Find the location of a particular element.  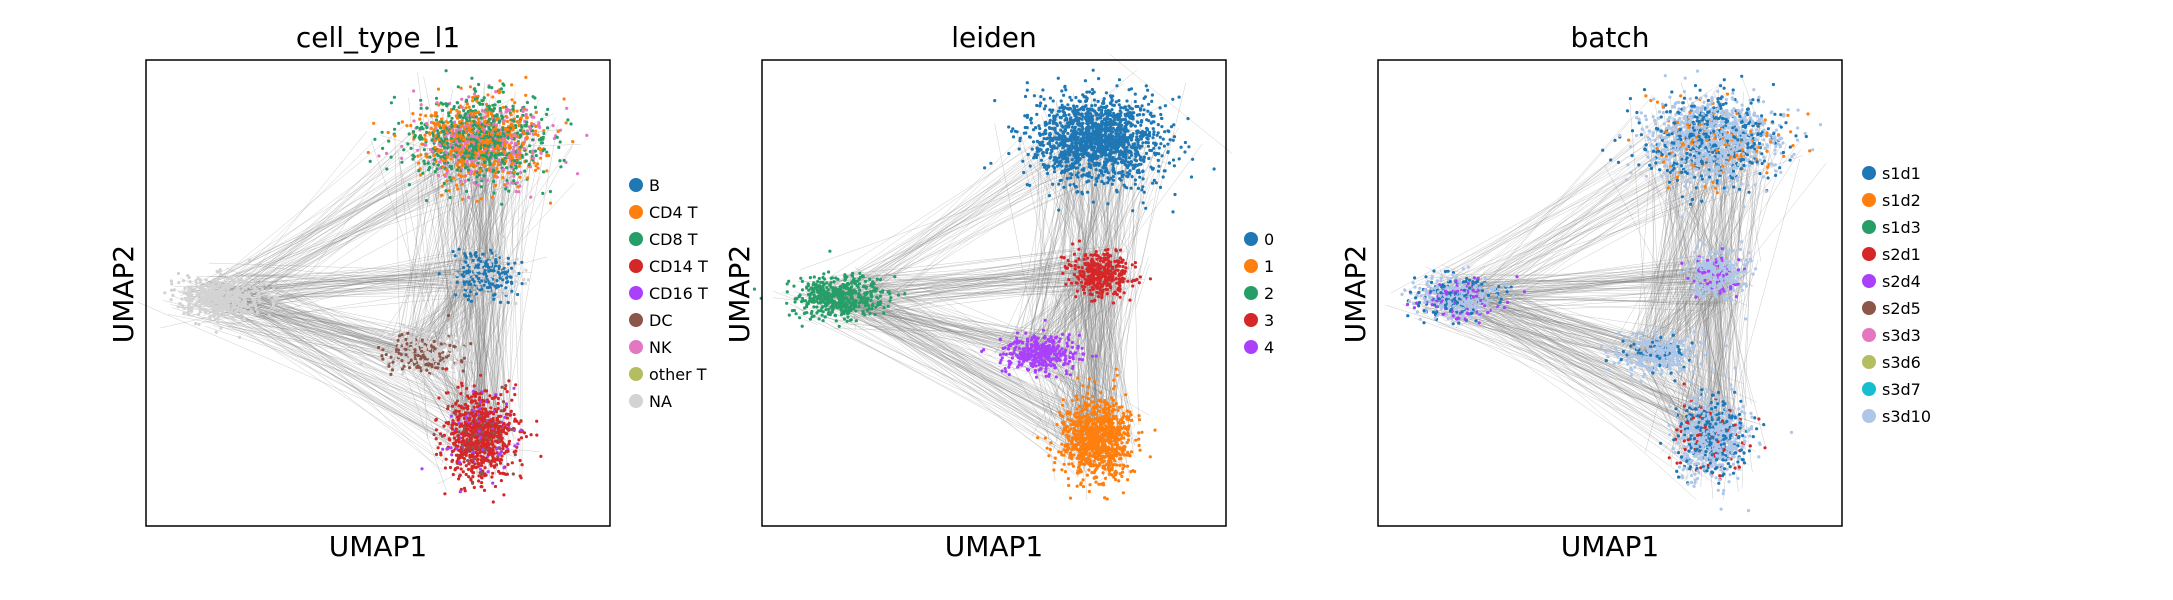

legend-label: 3 is located at coordinates (1269, 320).